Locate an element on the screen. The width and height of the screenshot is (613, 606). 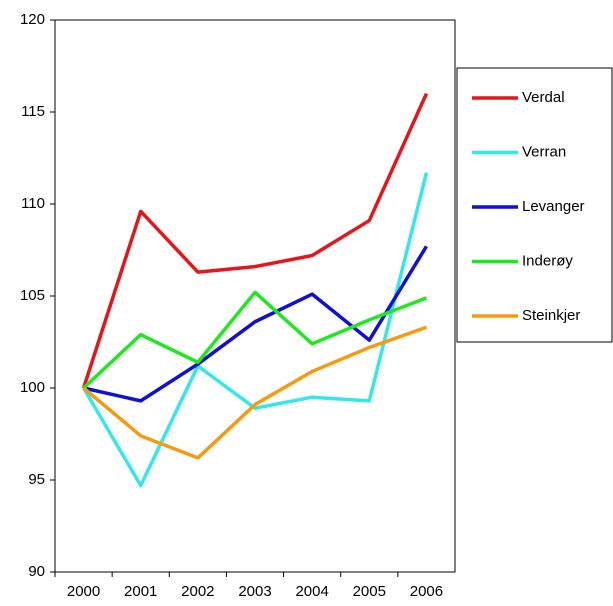
x-tick-label: 2002 is located at coordinates (197, 591).